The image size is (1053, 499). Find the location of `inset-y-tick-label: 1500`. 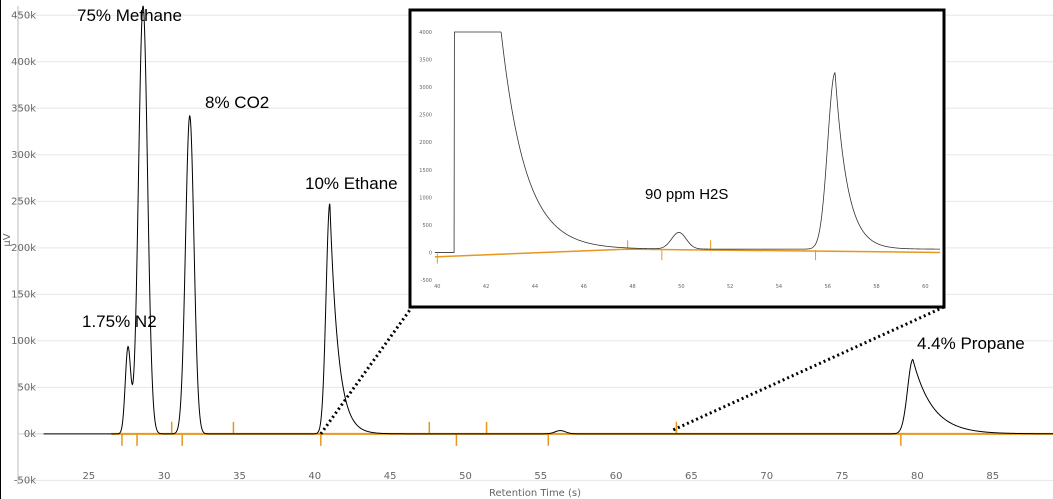

inset-y-tick-label: 1500 is located at coordinates (425, 171).